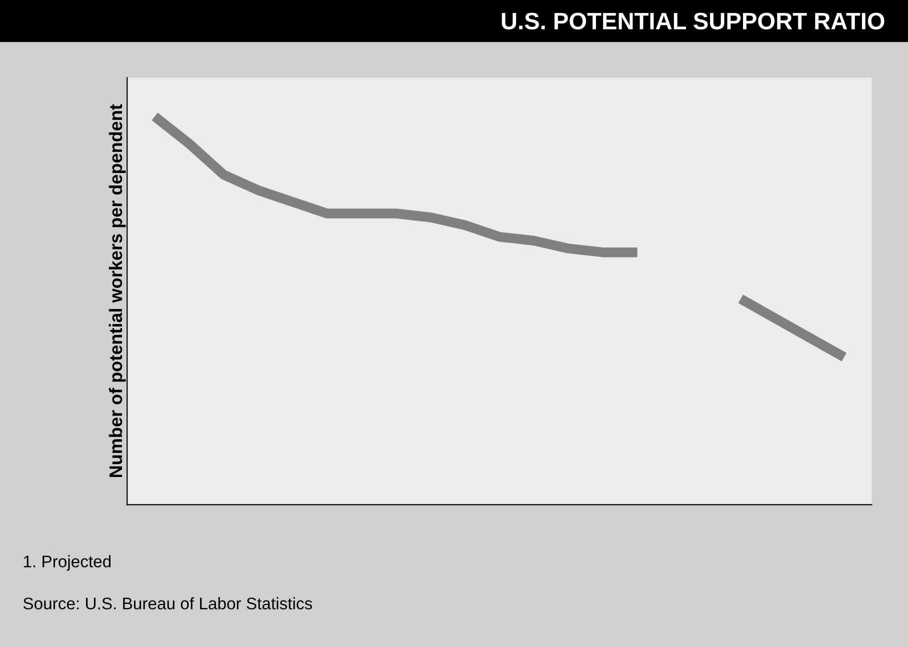 This screenshot has width=908, height=647. What do you see at coordinates (67, 563) in the screenshot?
I see `text: 1. Projected` at bounding box center [67, 563].